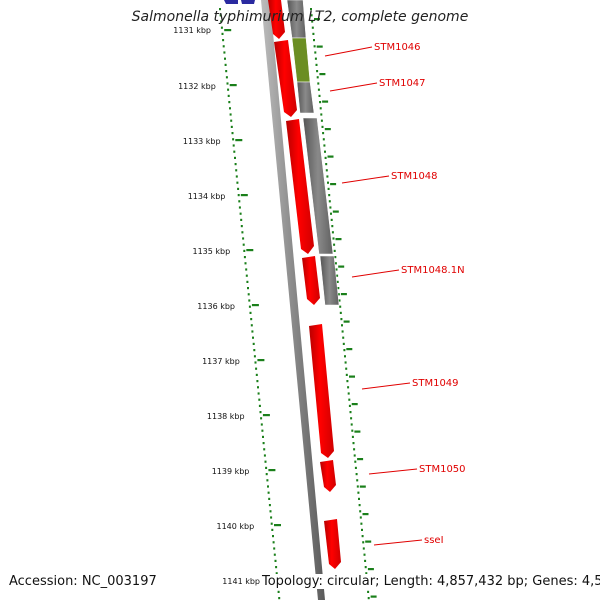  What do you see at coordinates (221, 361) in the screenshot?
I see `kbp-tick-label: 1137 kbp` at bounding box center [221, 361].